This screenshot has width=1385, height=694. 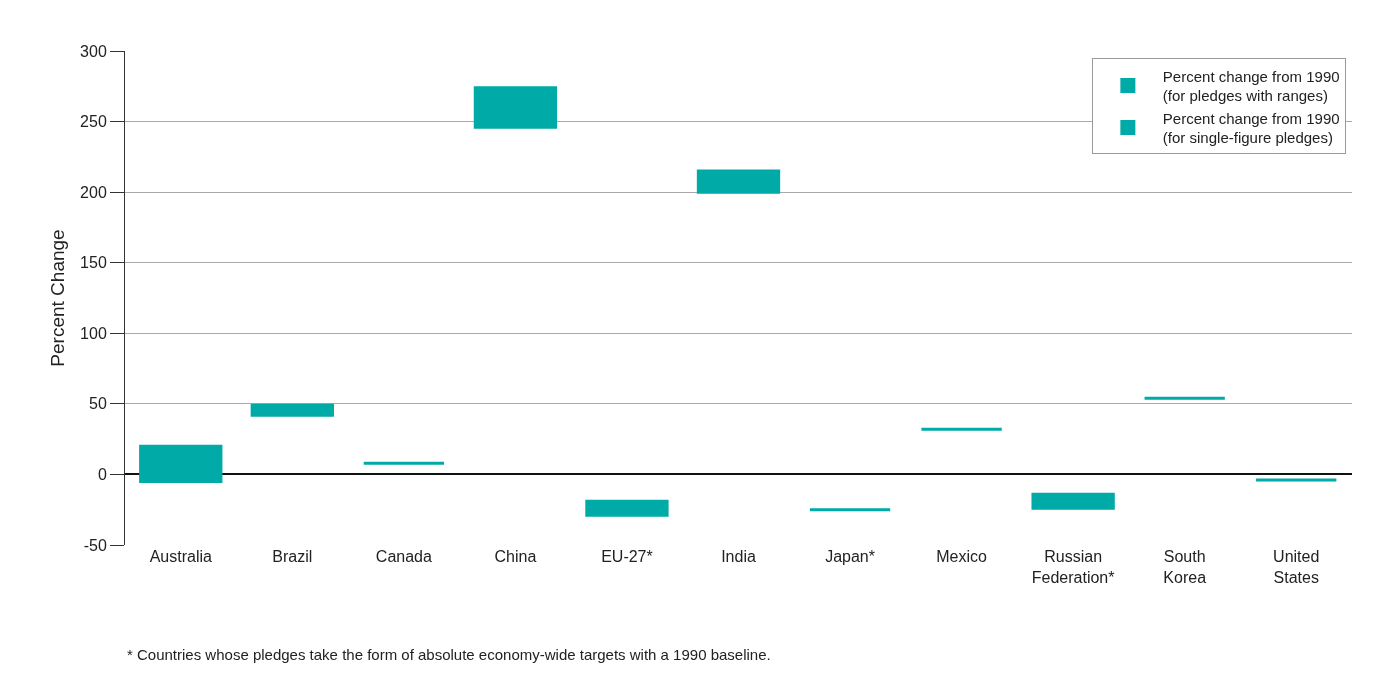 What do you see at coordinates (93, 122) in the screenshot?
I see `y-tick-label: 250` at bounding box center [93, 122].